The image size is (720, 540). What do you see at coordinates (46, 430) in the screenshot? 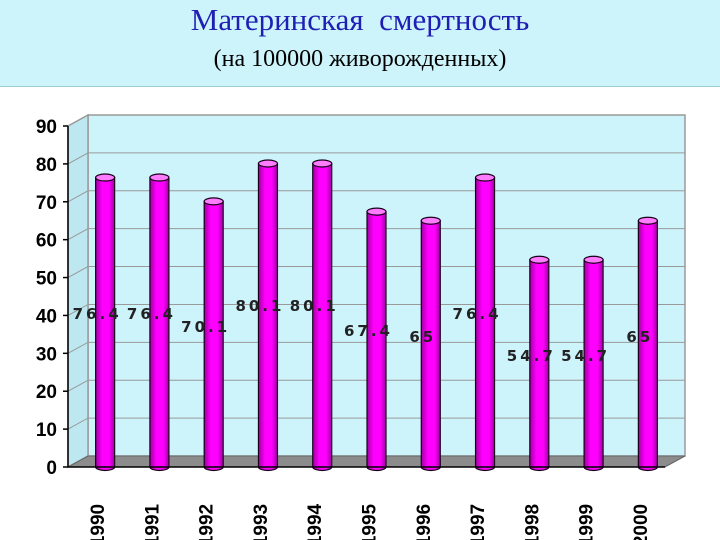
I see `y-tick-label: 10` at bounding box center [46, 430].